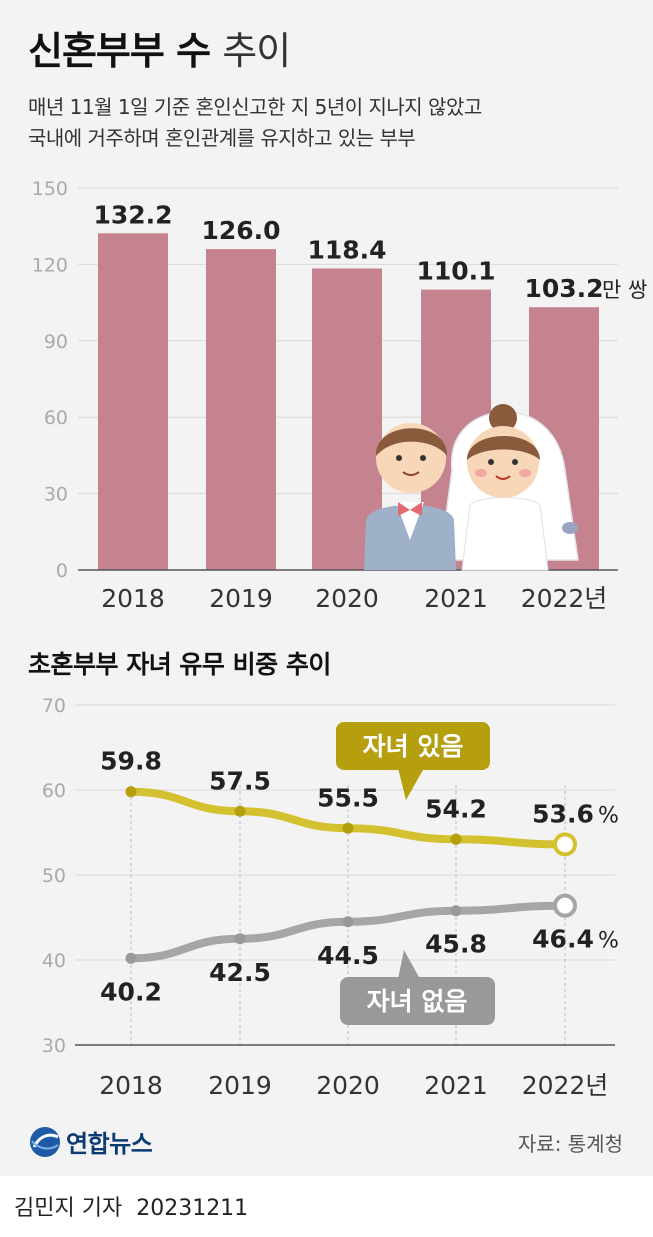 The height and width of the screenshot is (1237, 653). What do you see at coordinates (503, 418) in the screenshot?
I see `bride-hair-bun` at bounding box center [503, 418].